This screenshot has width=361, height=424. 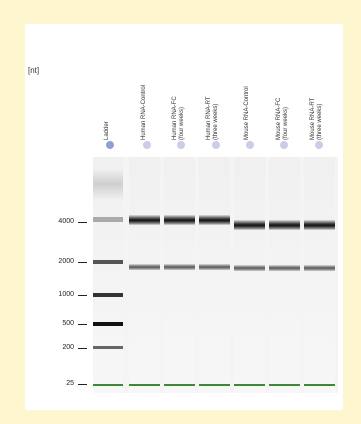 What do you see at coordinates (250, 145) in the screenshot?
I see `lane-dot-mouse-control` at bounding box center [250, 145].